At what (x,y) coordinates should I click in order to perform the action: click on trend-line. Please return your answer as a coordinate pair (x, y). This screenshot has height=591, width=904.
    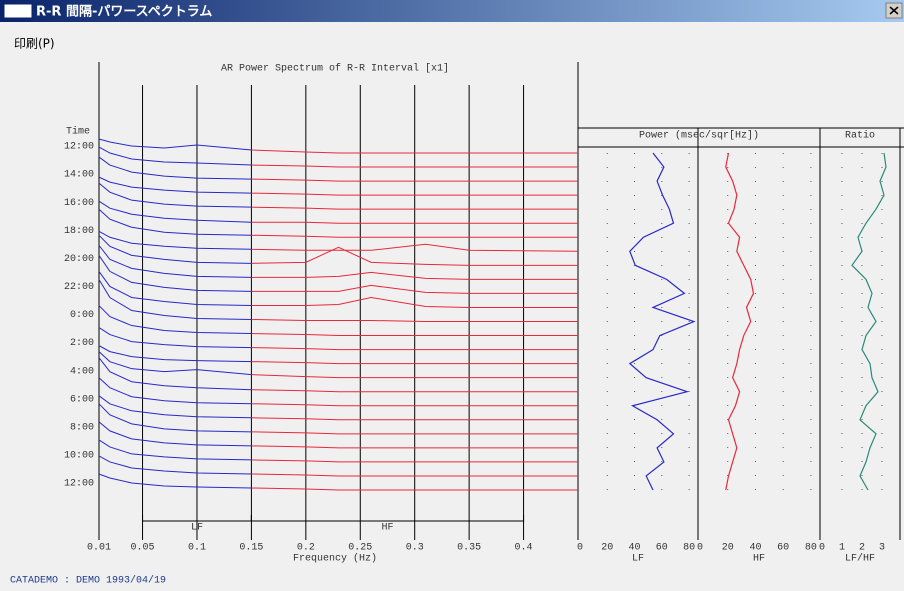
    Looking at the image, I should click on (662, 321).